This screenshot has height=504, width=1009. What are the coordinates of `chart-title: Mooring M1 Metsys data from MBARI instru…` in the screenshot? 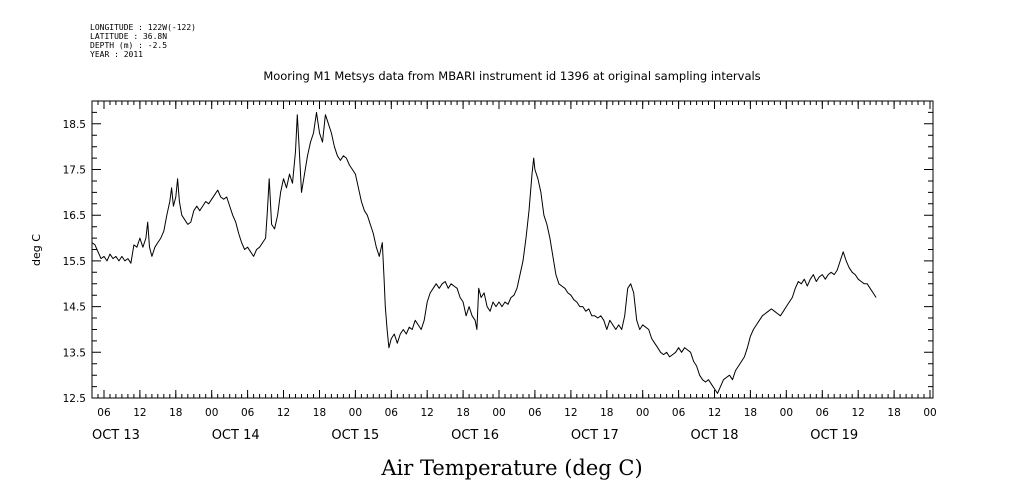 It's located at (511, 76).